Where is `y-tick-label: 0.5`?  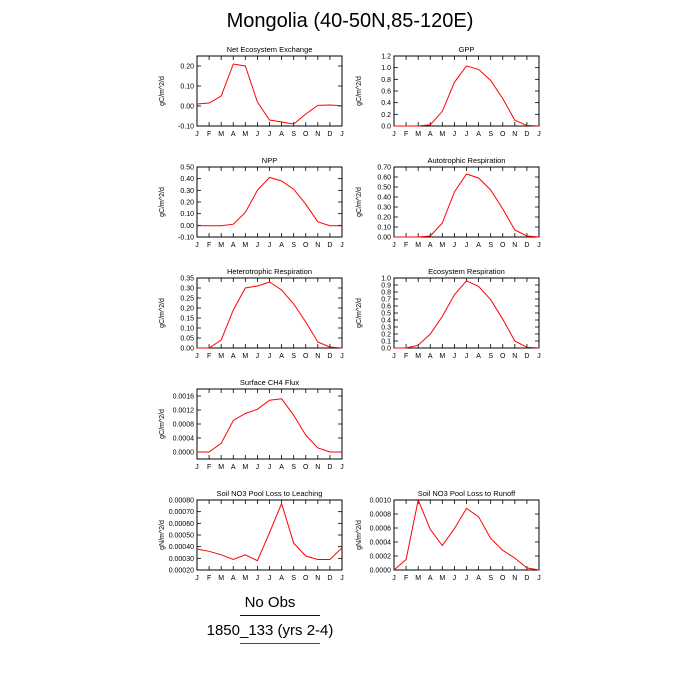 y-tick-label: 0.5 is located at coordinates (386, 314).